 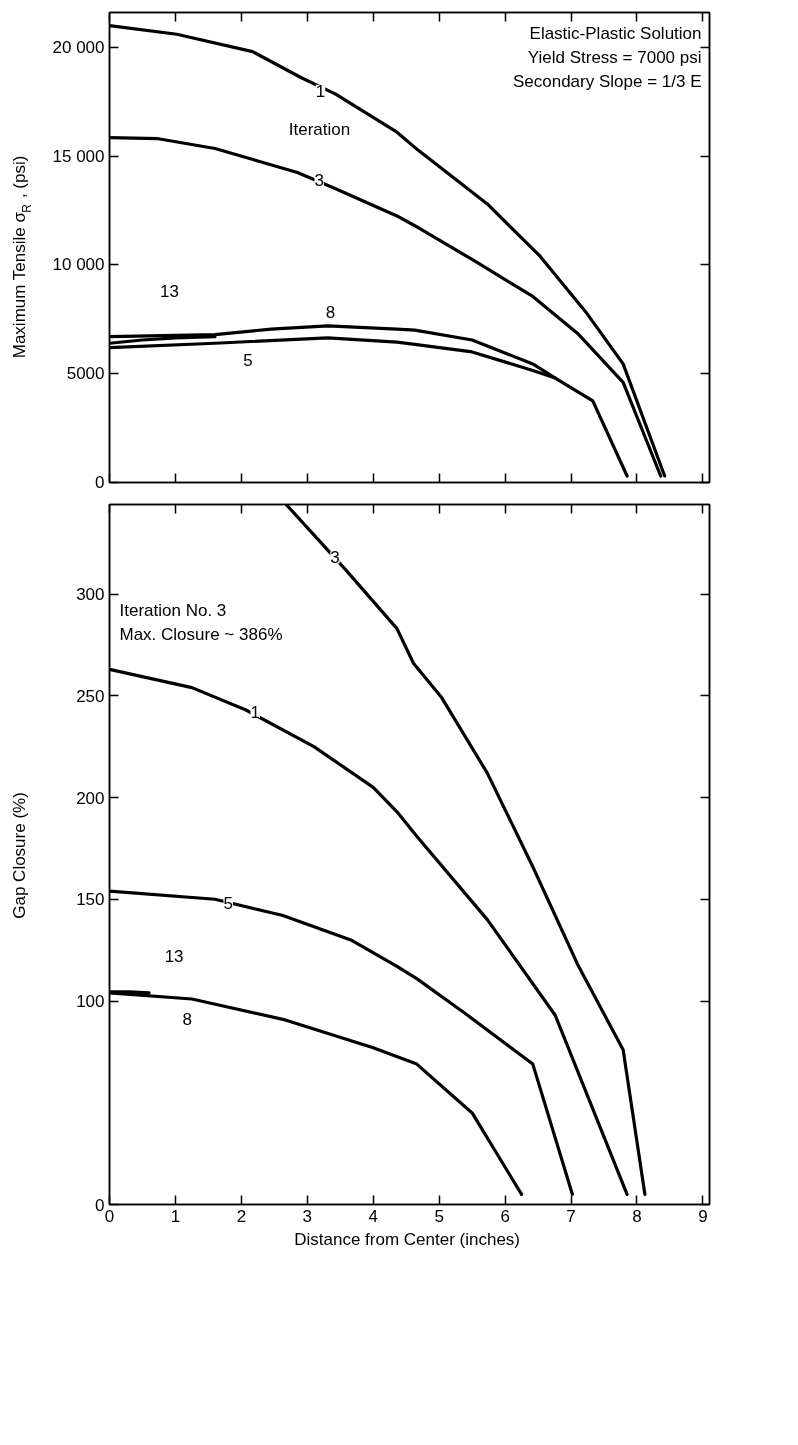 I want to click on y-tick-label: 200, so click(x=90, y=798).